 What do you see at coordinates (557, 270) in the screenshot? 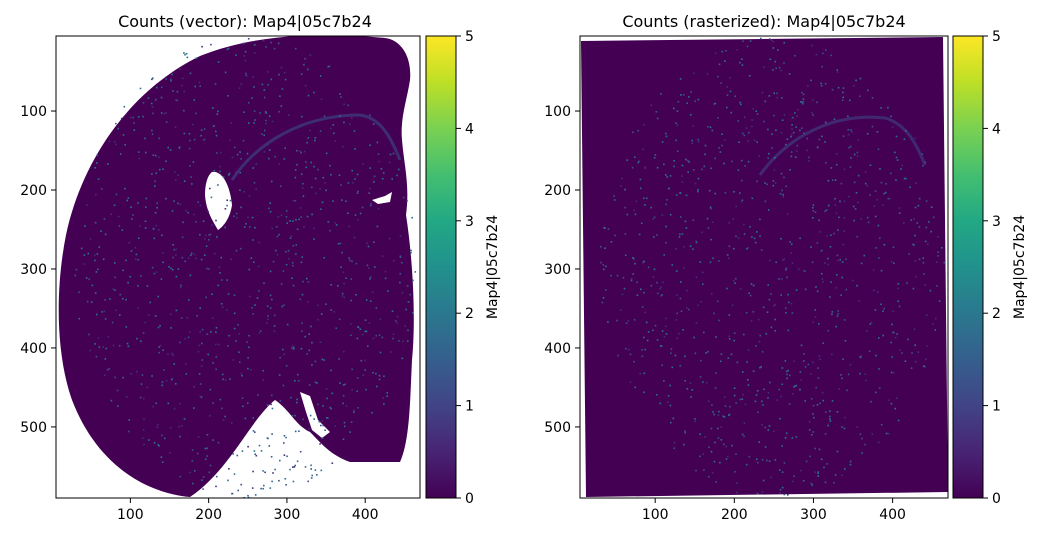
I see `y-tick-label: 300` at bounding box center [557, 270].